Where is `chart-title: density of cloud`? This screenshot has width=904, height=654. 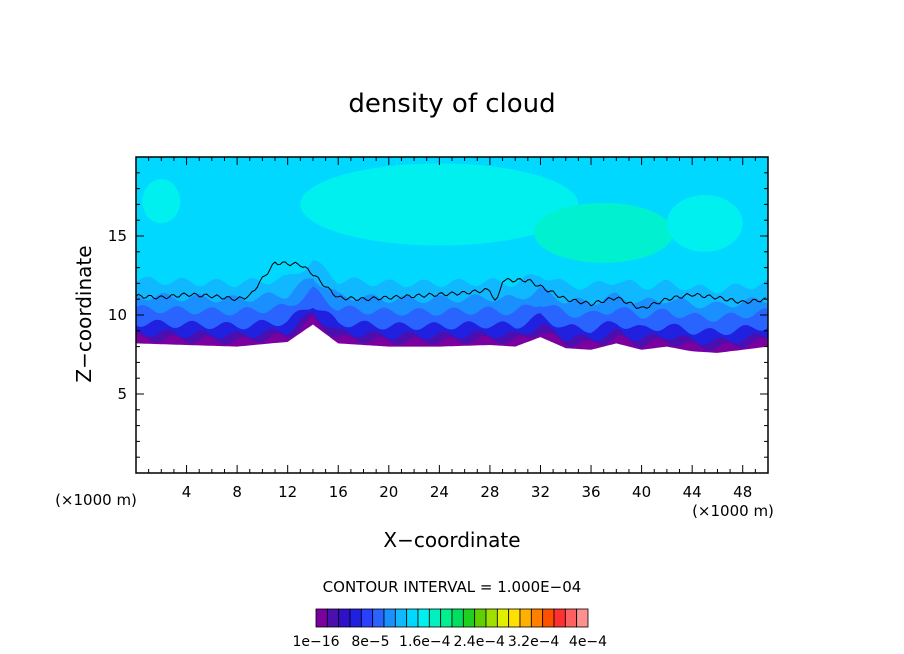 chart-title: density of cloud is located at coordinates (451, 104).